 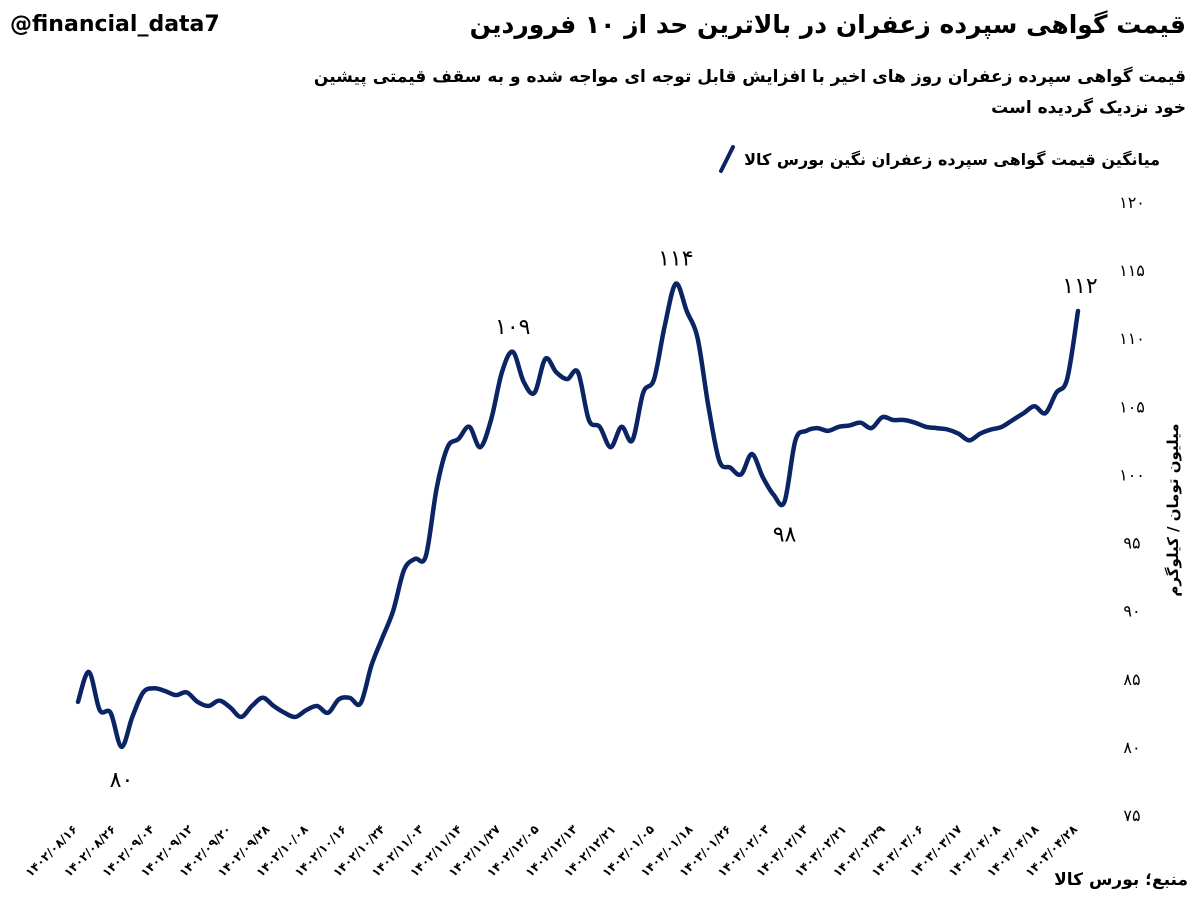 I want to click on source-note: منبع؛ بورس کالا, so click(x=1121, y=880).